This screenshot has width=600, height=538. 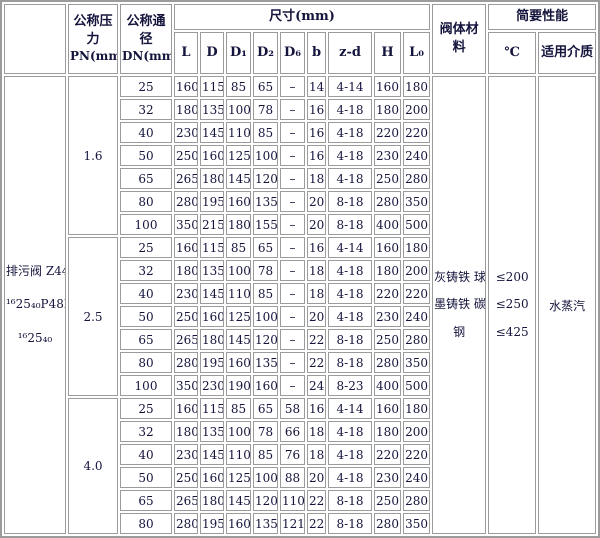 I want to click on product-name-cell-line: 排污阀 Z44H-, so click(x=35, y=270).